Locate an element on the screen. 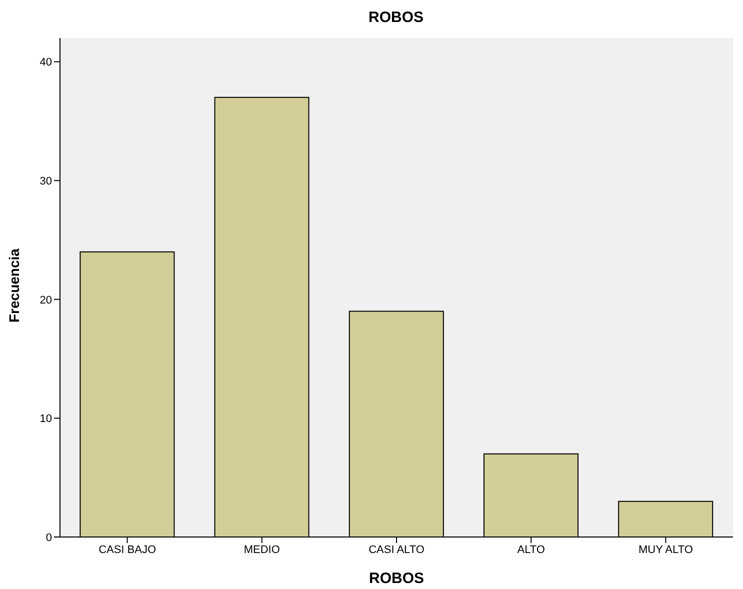 Image resolution: width=743 pixels, height=589 pixels. x-tick-label: MUY ALTO is located at coordinates (666, 550).